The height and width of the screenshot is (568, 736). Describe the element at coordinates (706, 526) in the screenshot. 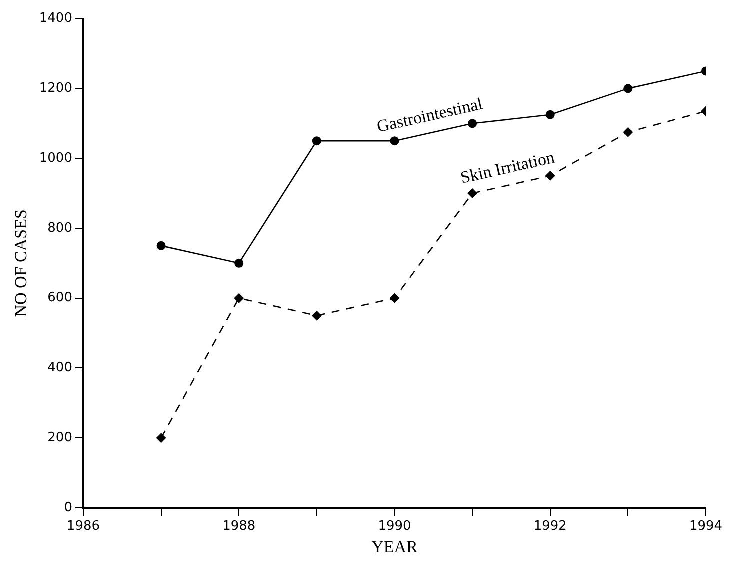

I see `x-tick-label: 1994` at that location.